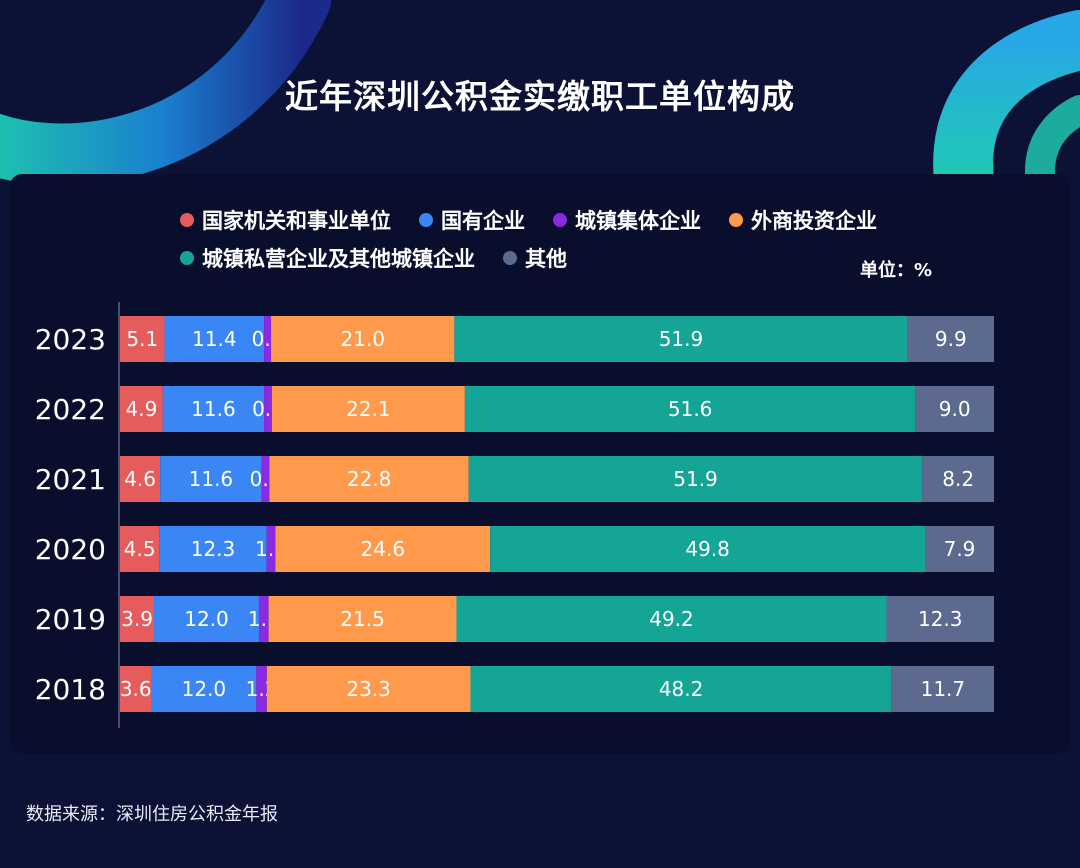 This screenshot has width=1080, height=868. What do you see at coordinates (546, 259) in the screenshot?
I see `legend-label: 其他` at bounding box center [546, 259].